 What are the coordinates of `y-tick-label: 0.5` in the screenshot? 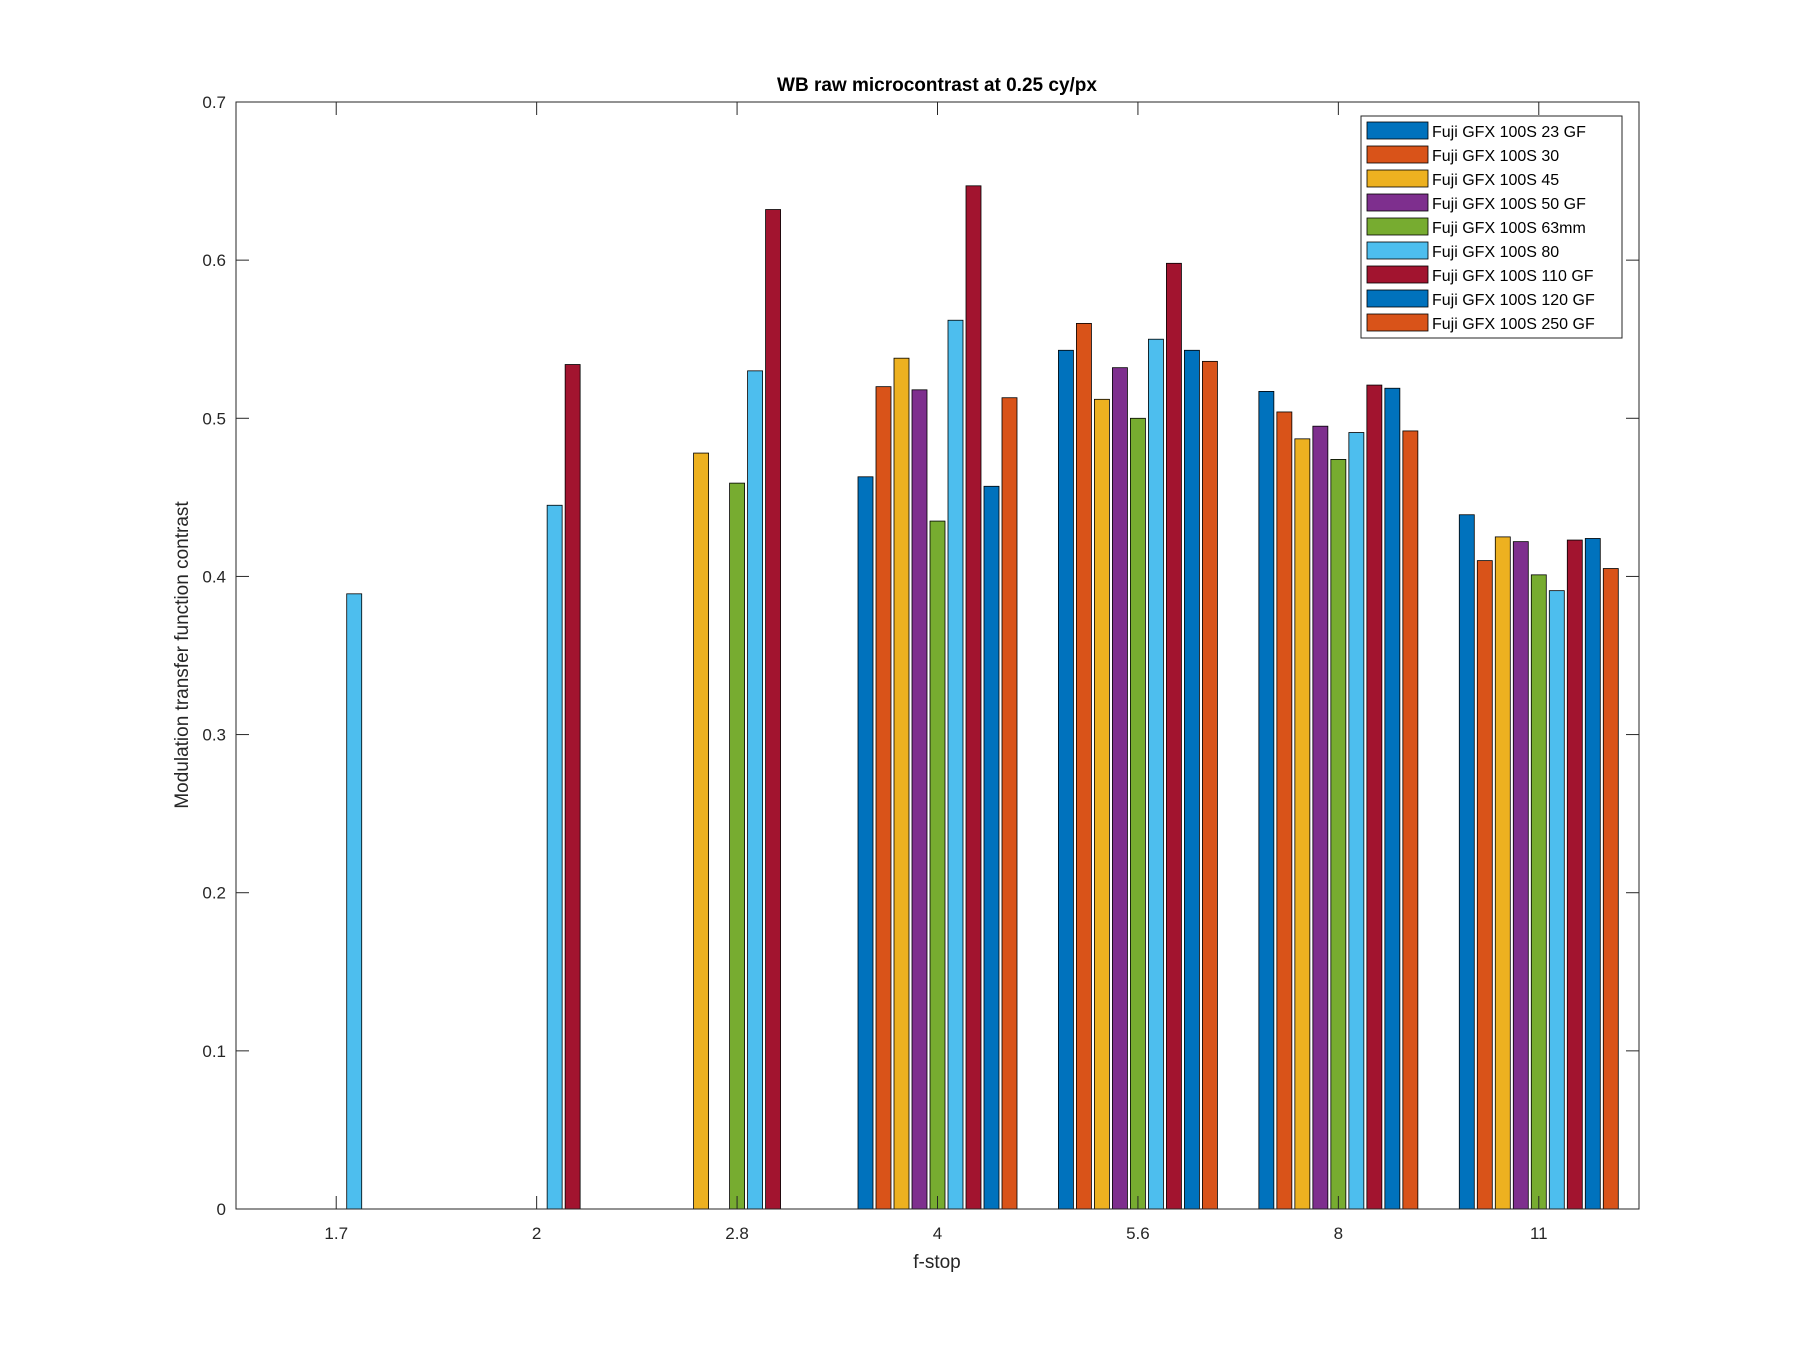 It's located at (214, 418).